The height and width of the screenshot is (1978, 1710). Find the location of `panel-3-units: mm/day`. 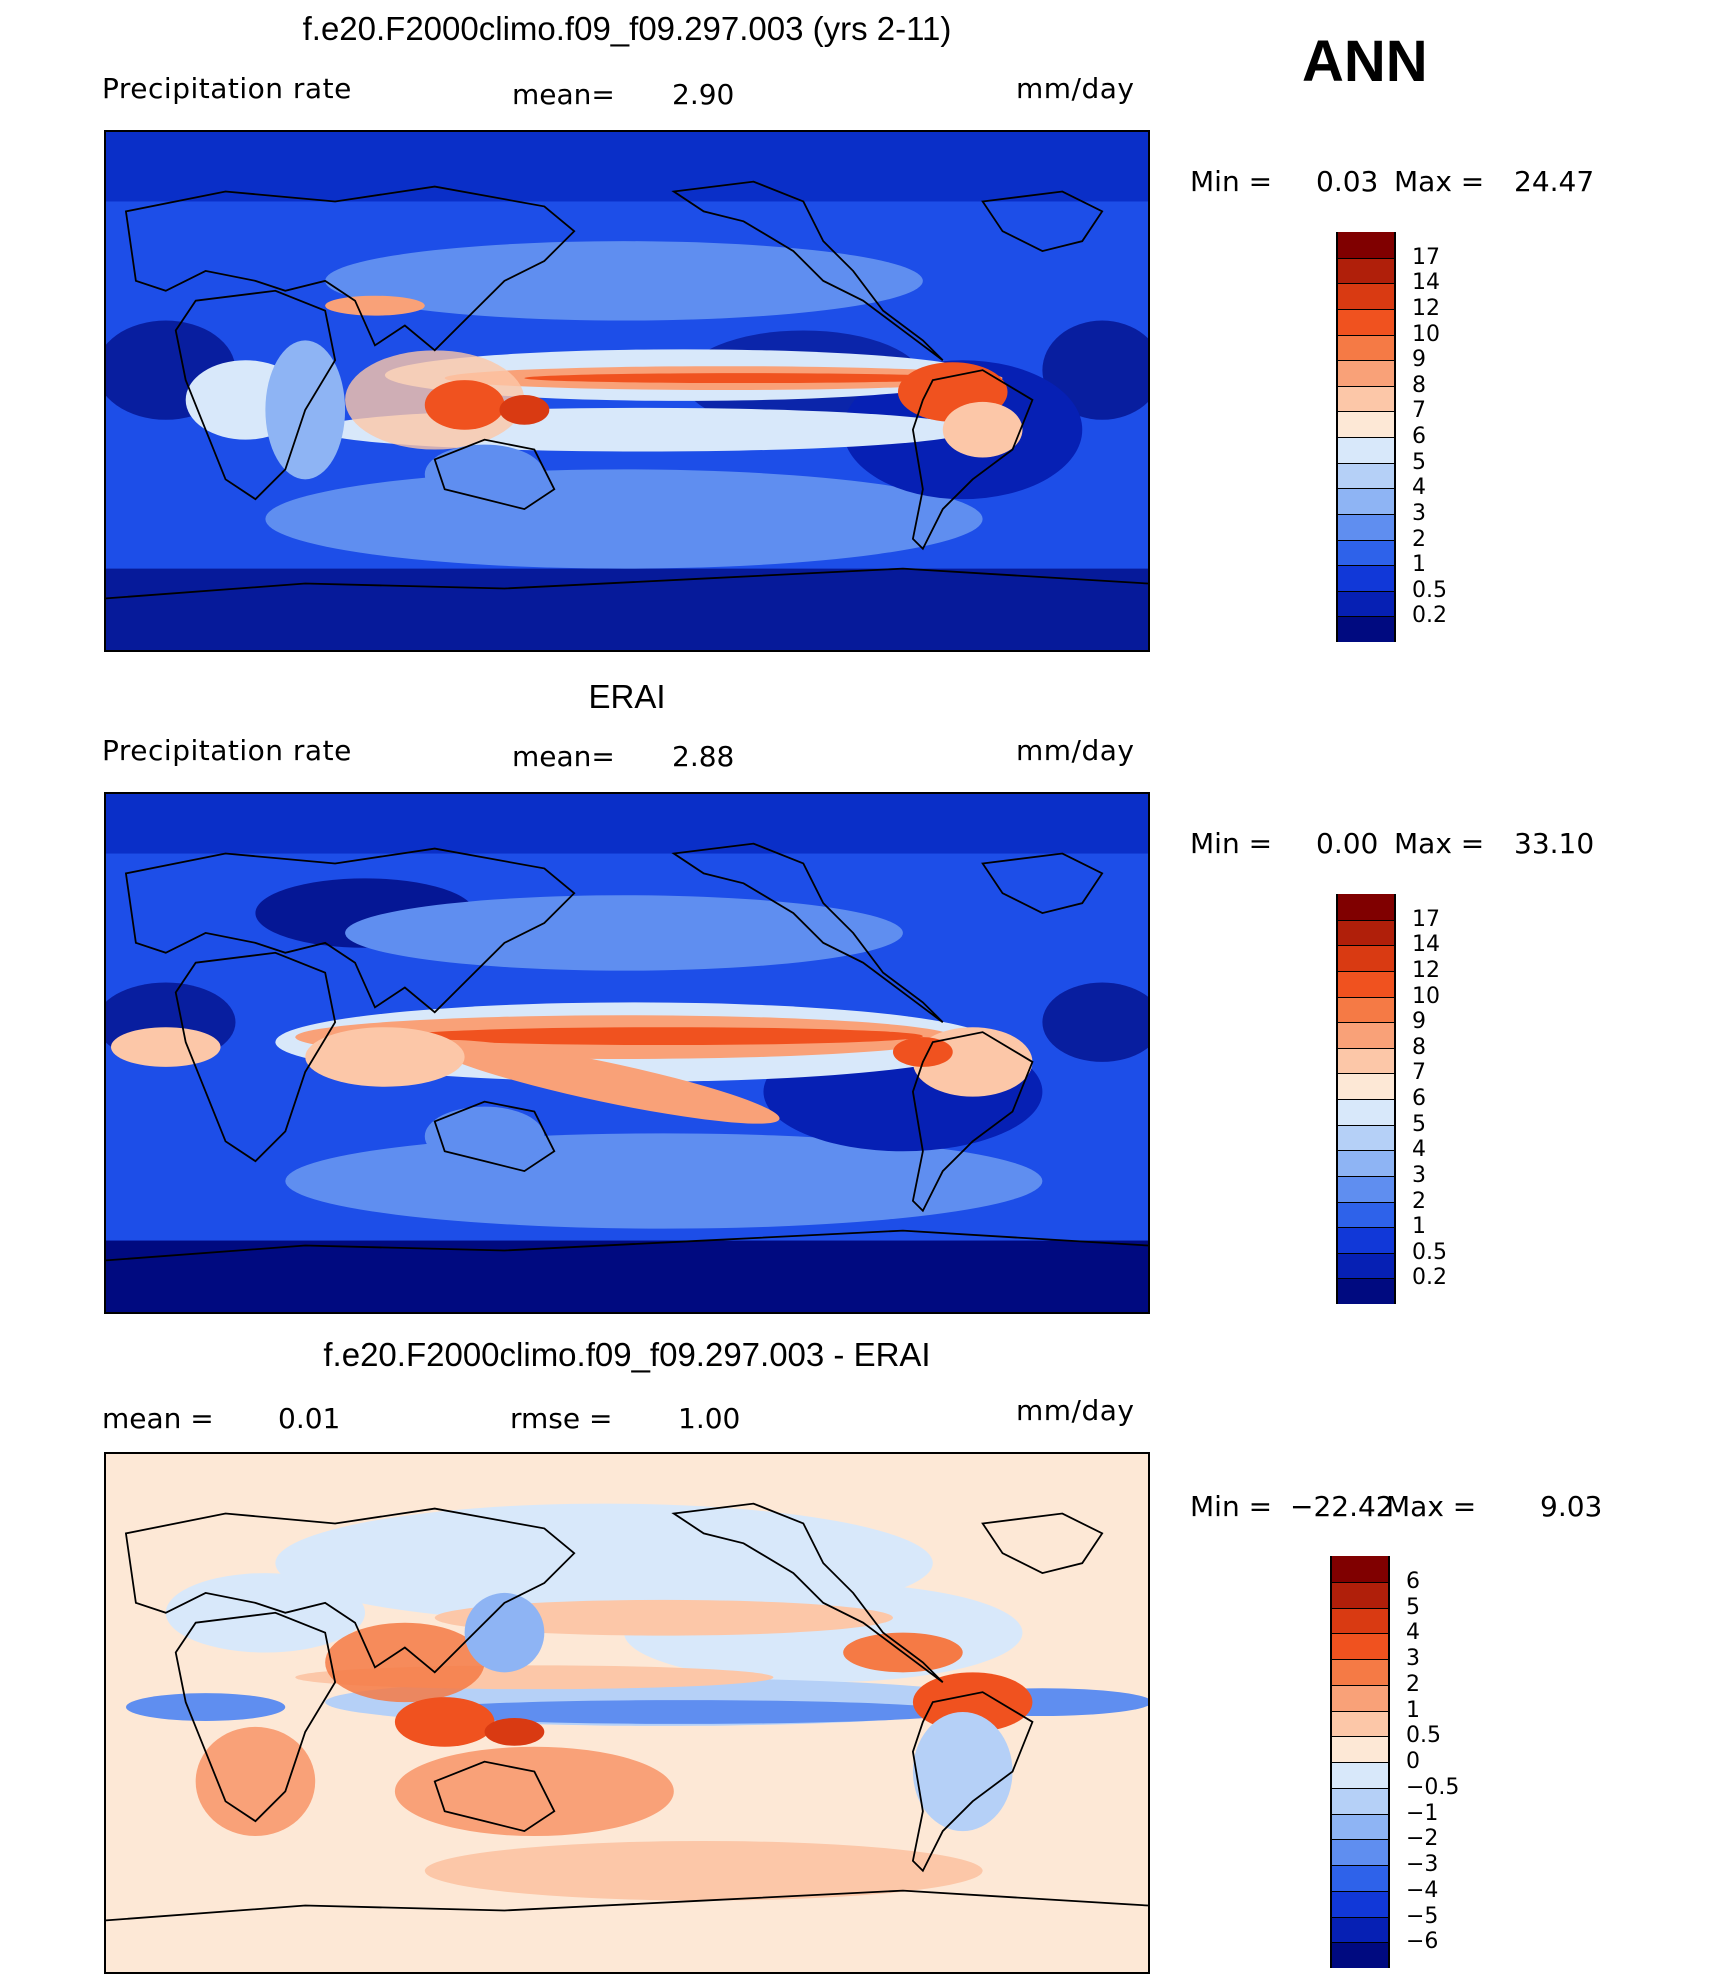

panel-3-units: mm/day is located at coordinates (1075, 1410).